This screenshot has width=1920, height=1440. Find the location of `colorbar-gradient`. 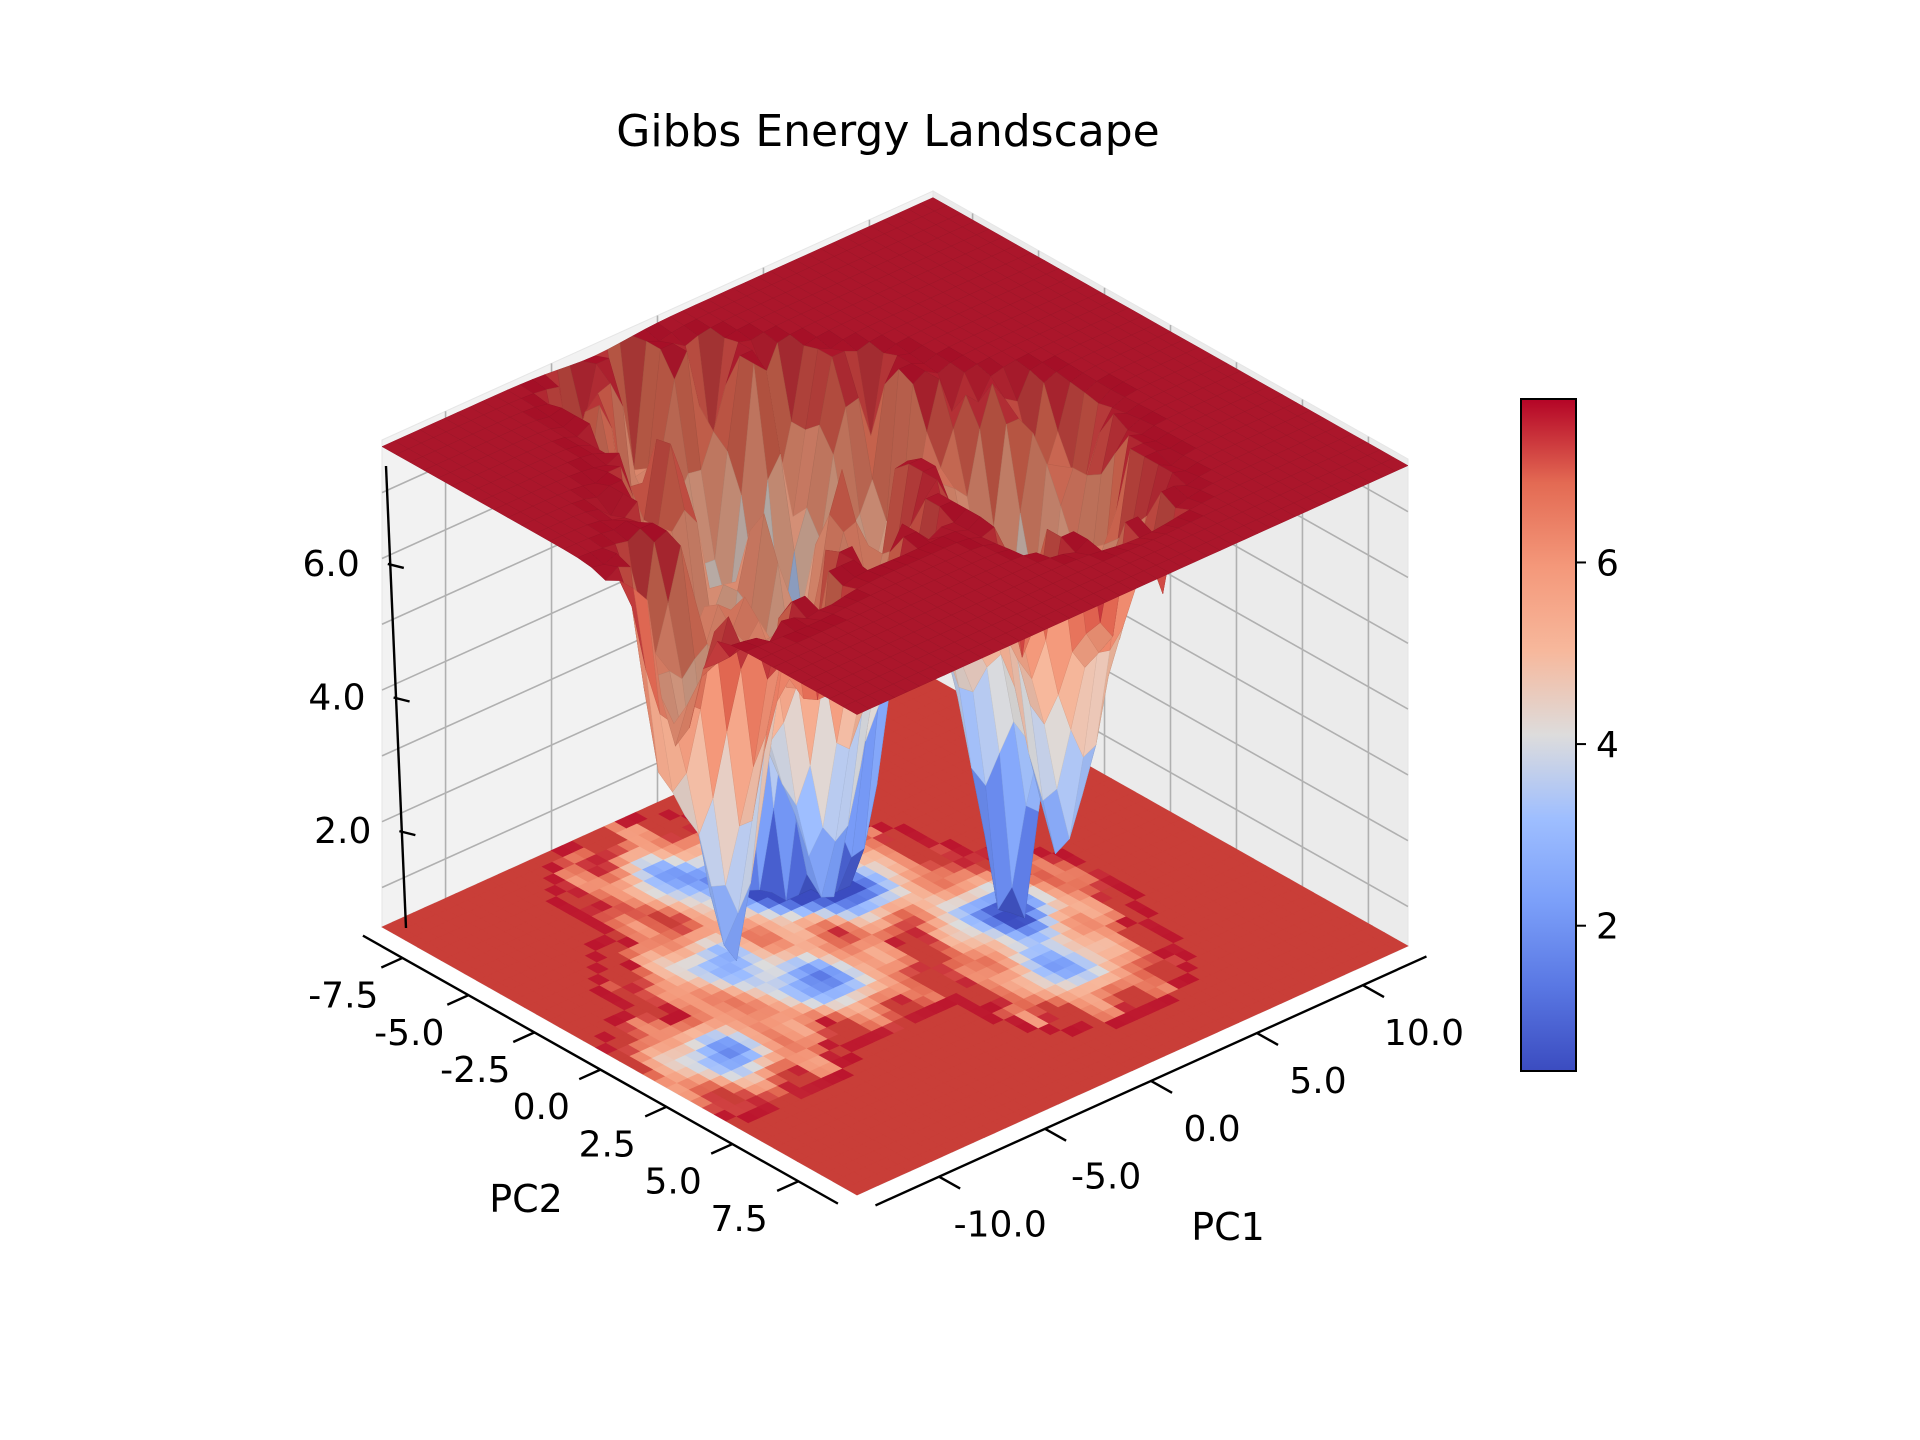

colorbar-gradient is located at coordinates (1548, 735).